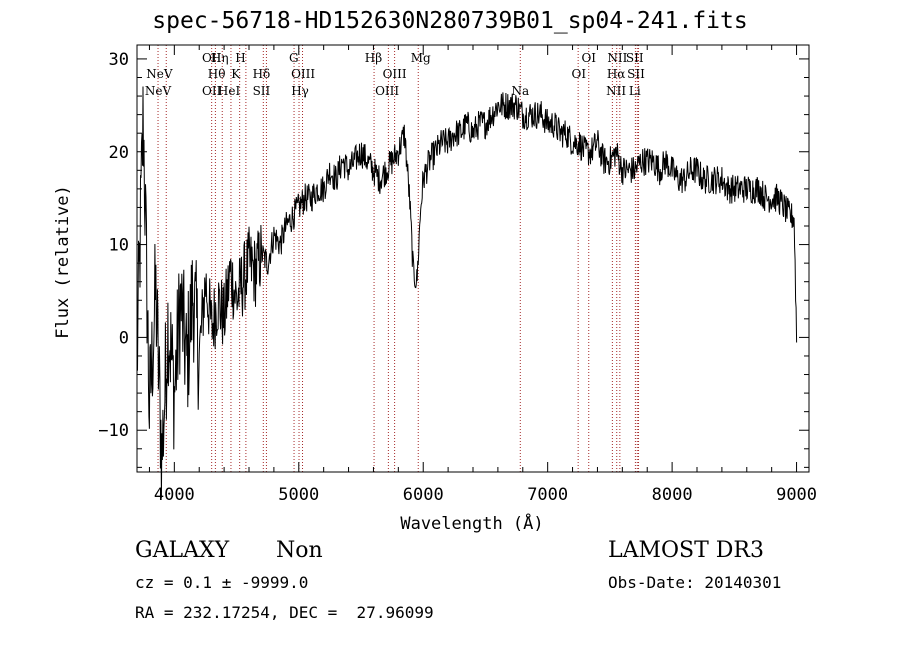  I want to click on line-label-0: NeV, so click(158, 91).